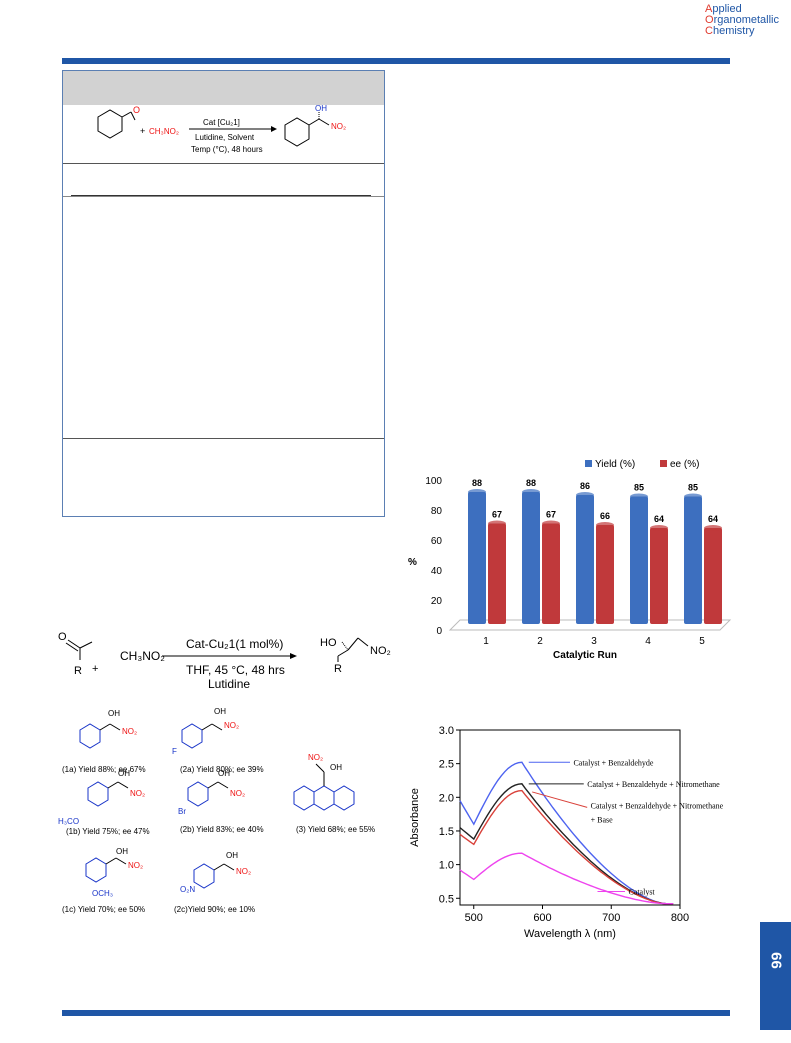 The width and height of the screenshot is (791, 1043). What do you see at coordinates (497, 515) in the screenshot?
I see `data-label-1-1: 67` at bounding box center [497, 515].